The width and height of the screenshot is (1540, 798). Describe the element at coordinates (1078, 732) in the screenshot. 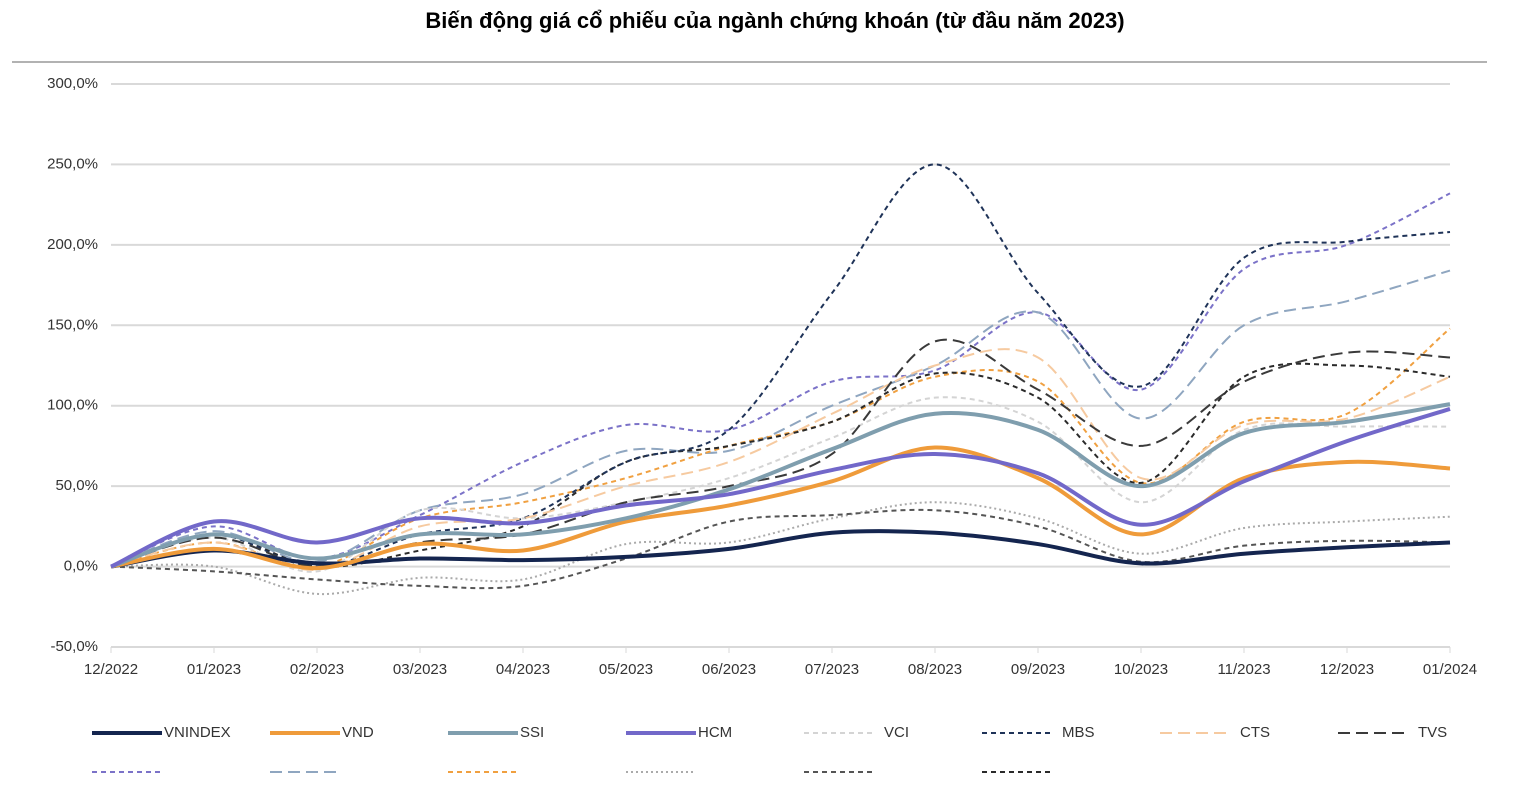

I see `legend-label: MBS` at that location.